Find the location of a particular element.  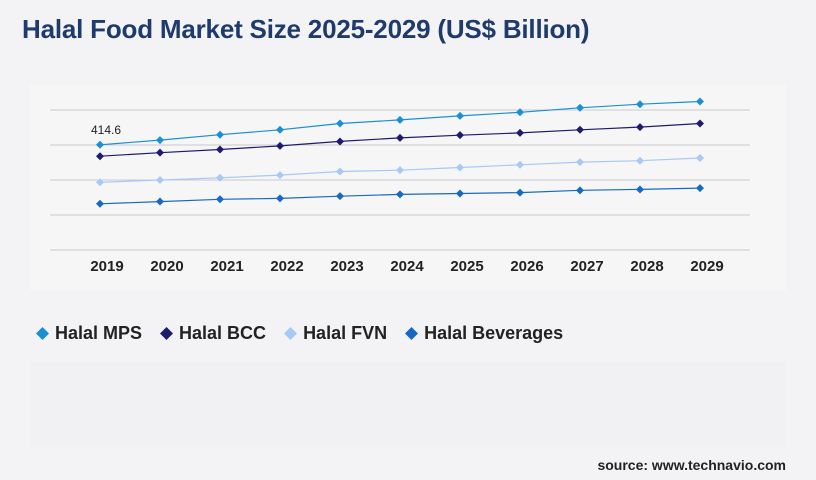

legend-item: Halal Beverages is located at coordinates (484, 333).